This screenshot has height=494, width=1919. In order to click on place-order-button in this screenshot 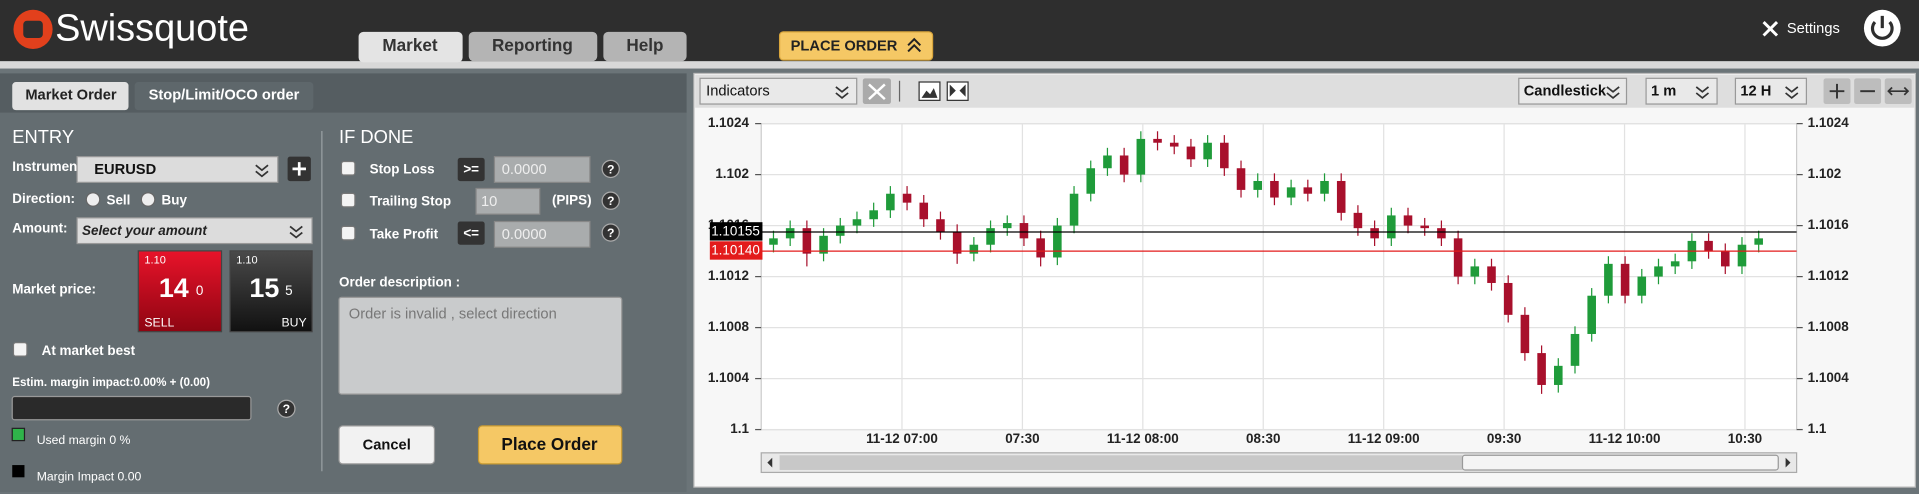, I will do `click(856, 46)`.